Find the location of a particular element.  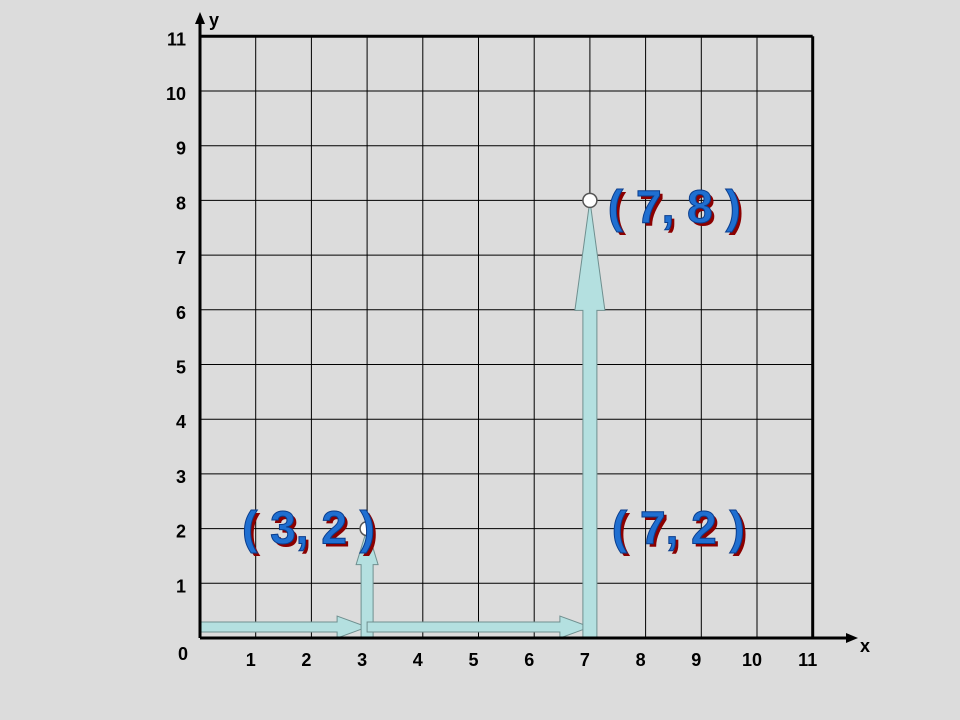

origin-label: 0 is located at coordinates (183, 654).